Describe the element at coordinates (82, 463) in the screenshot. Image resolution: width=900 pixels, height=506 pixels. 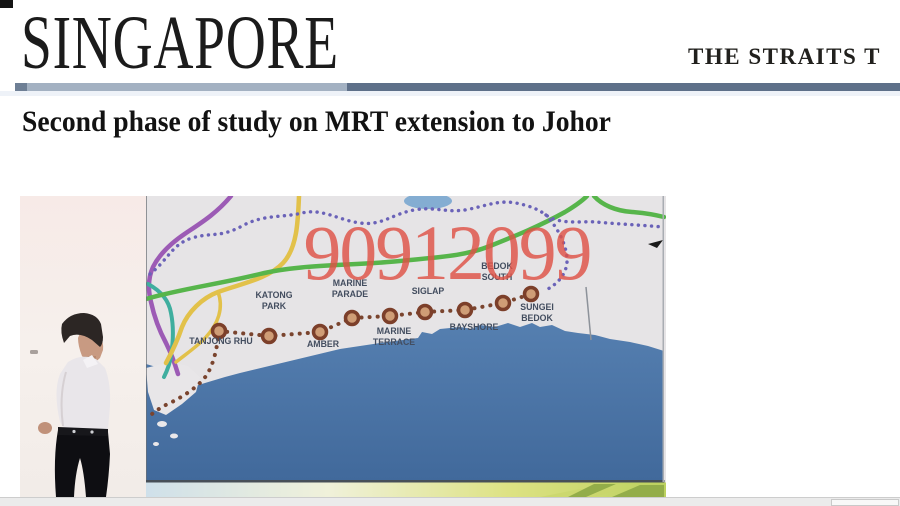
I see `man-trousers` at that location.